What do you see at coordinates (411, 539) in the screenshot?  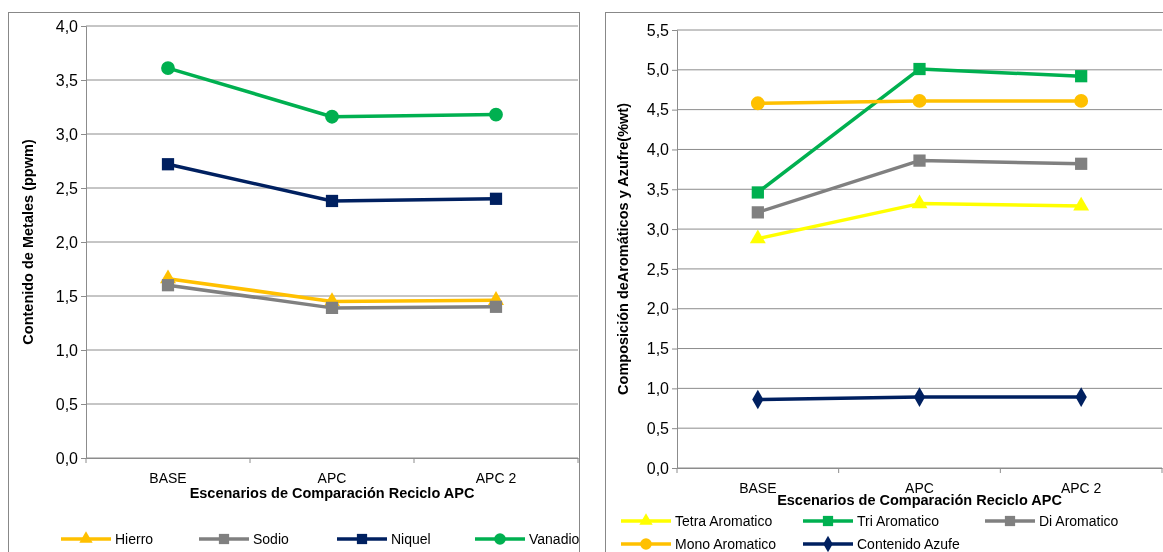 I see `legend-label: Niquel` at bounding box center [411, 539].